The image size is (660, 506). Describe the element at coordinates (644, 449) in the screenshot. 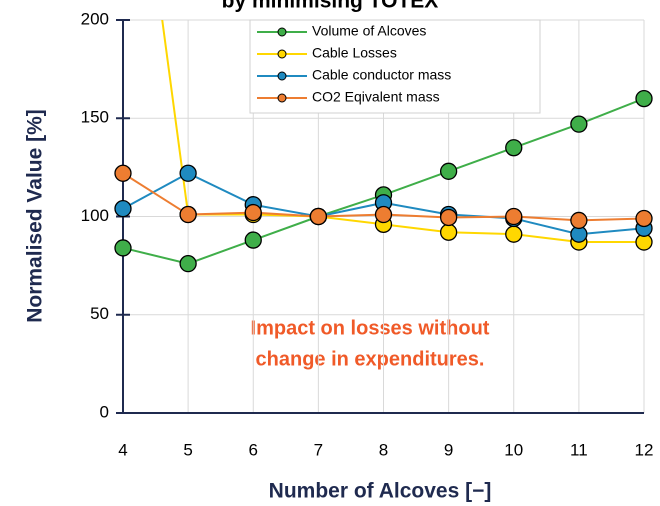

I see `x-tick-label: 12` at that location.